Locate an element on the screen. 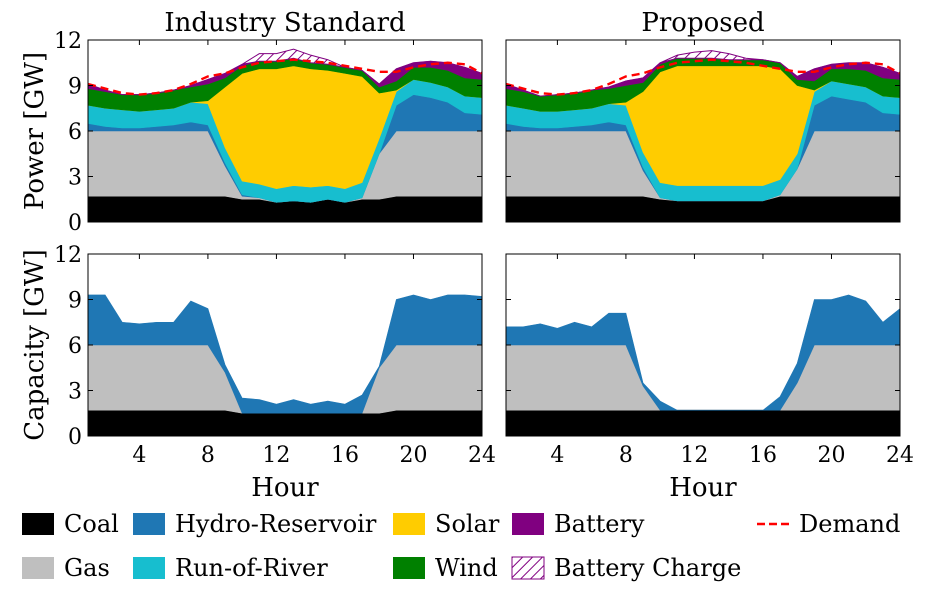  panel-title: Proposed is located at coordinates (702, 23).